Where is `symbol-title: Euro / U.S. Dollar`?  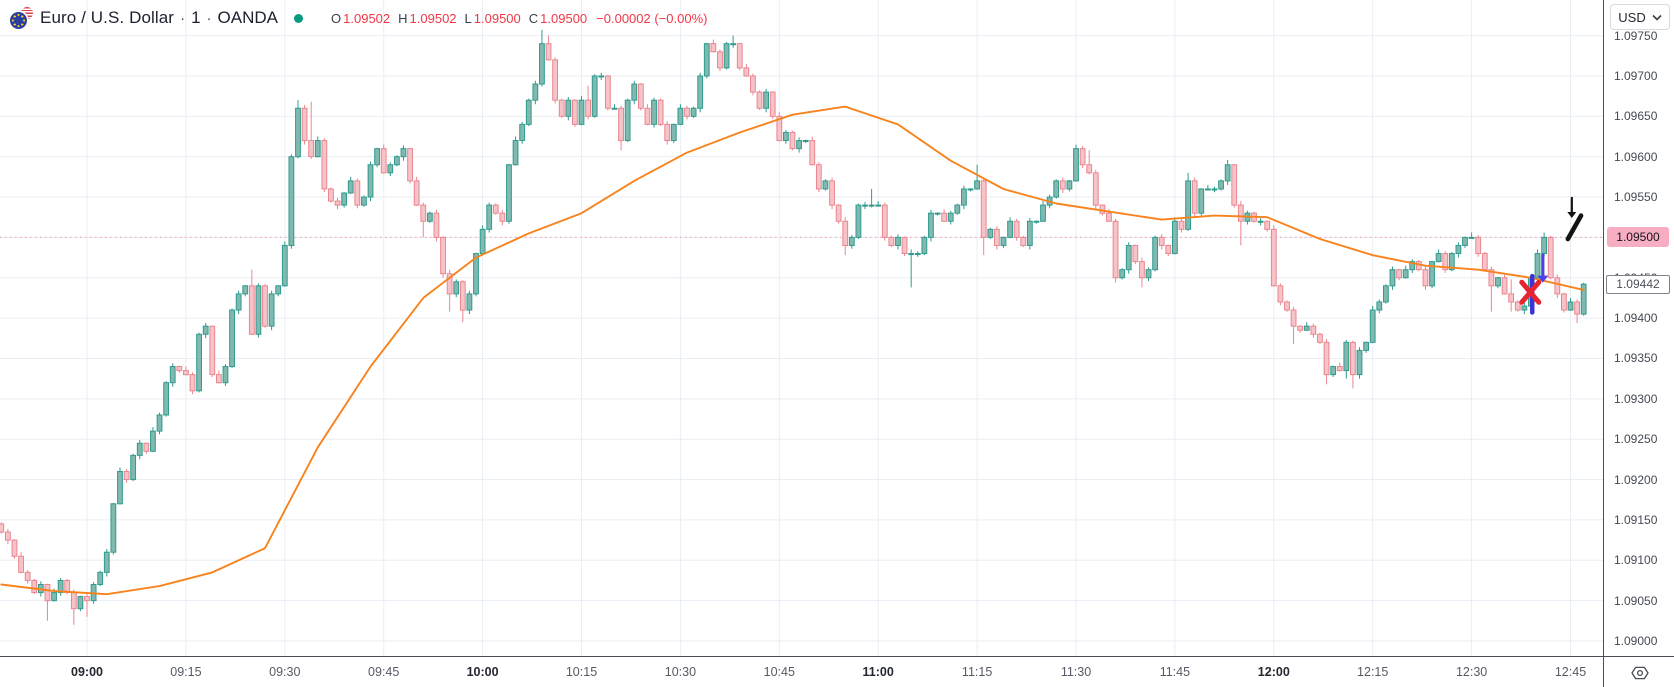
symbol-title: Euro / U.S. Dollar is located at coordinates (107, 17).